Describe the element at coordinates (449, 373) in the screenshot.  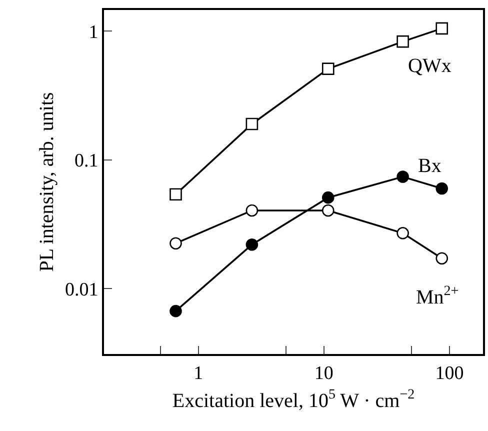
I see `x-tick-label: 100` at that location.